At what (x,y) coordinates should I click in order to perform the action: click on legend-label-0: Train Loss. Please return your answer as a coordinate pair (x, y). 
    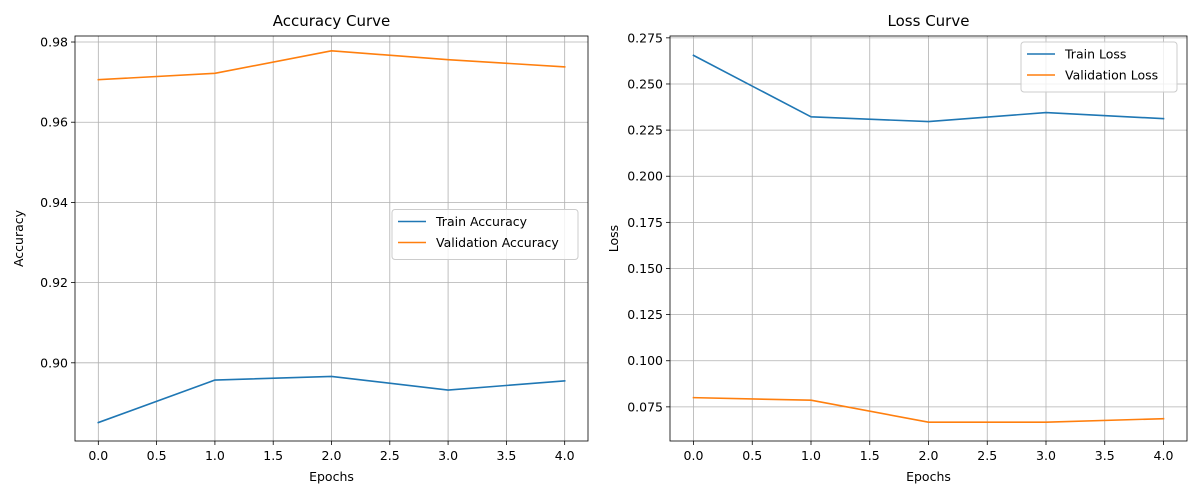
    Looking at the image, I should click on (1095, 54).